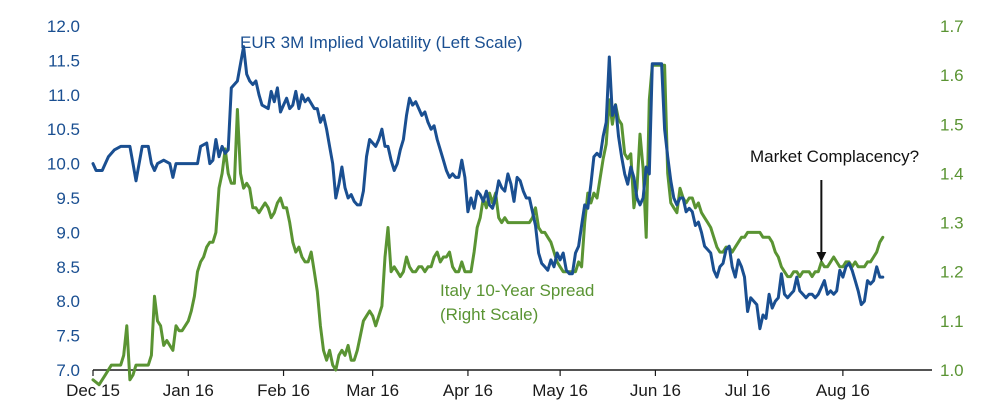 The height and width of the screenshot is (420, 1000). What do you see at coordinates (68, 370) in the screenshot?
I see `y-left-tick-label: 7.0` at bounding box center [68, 370].